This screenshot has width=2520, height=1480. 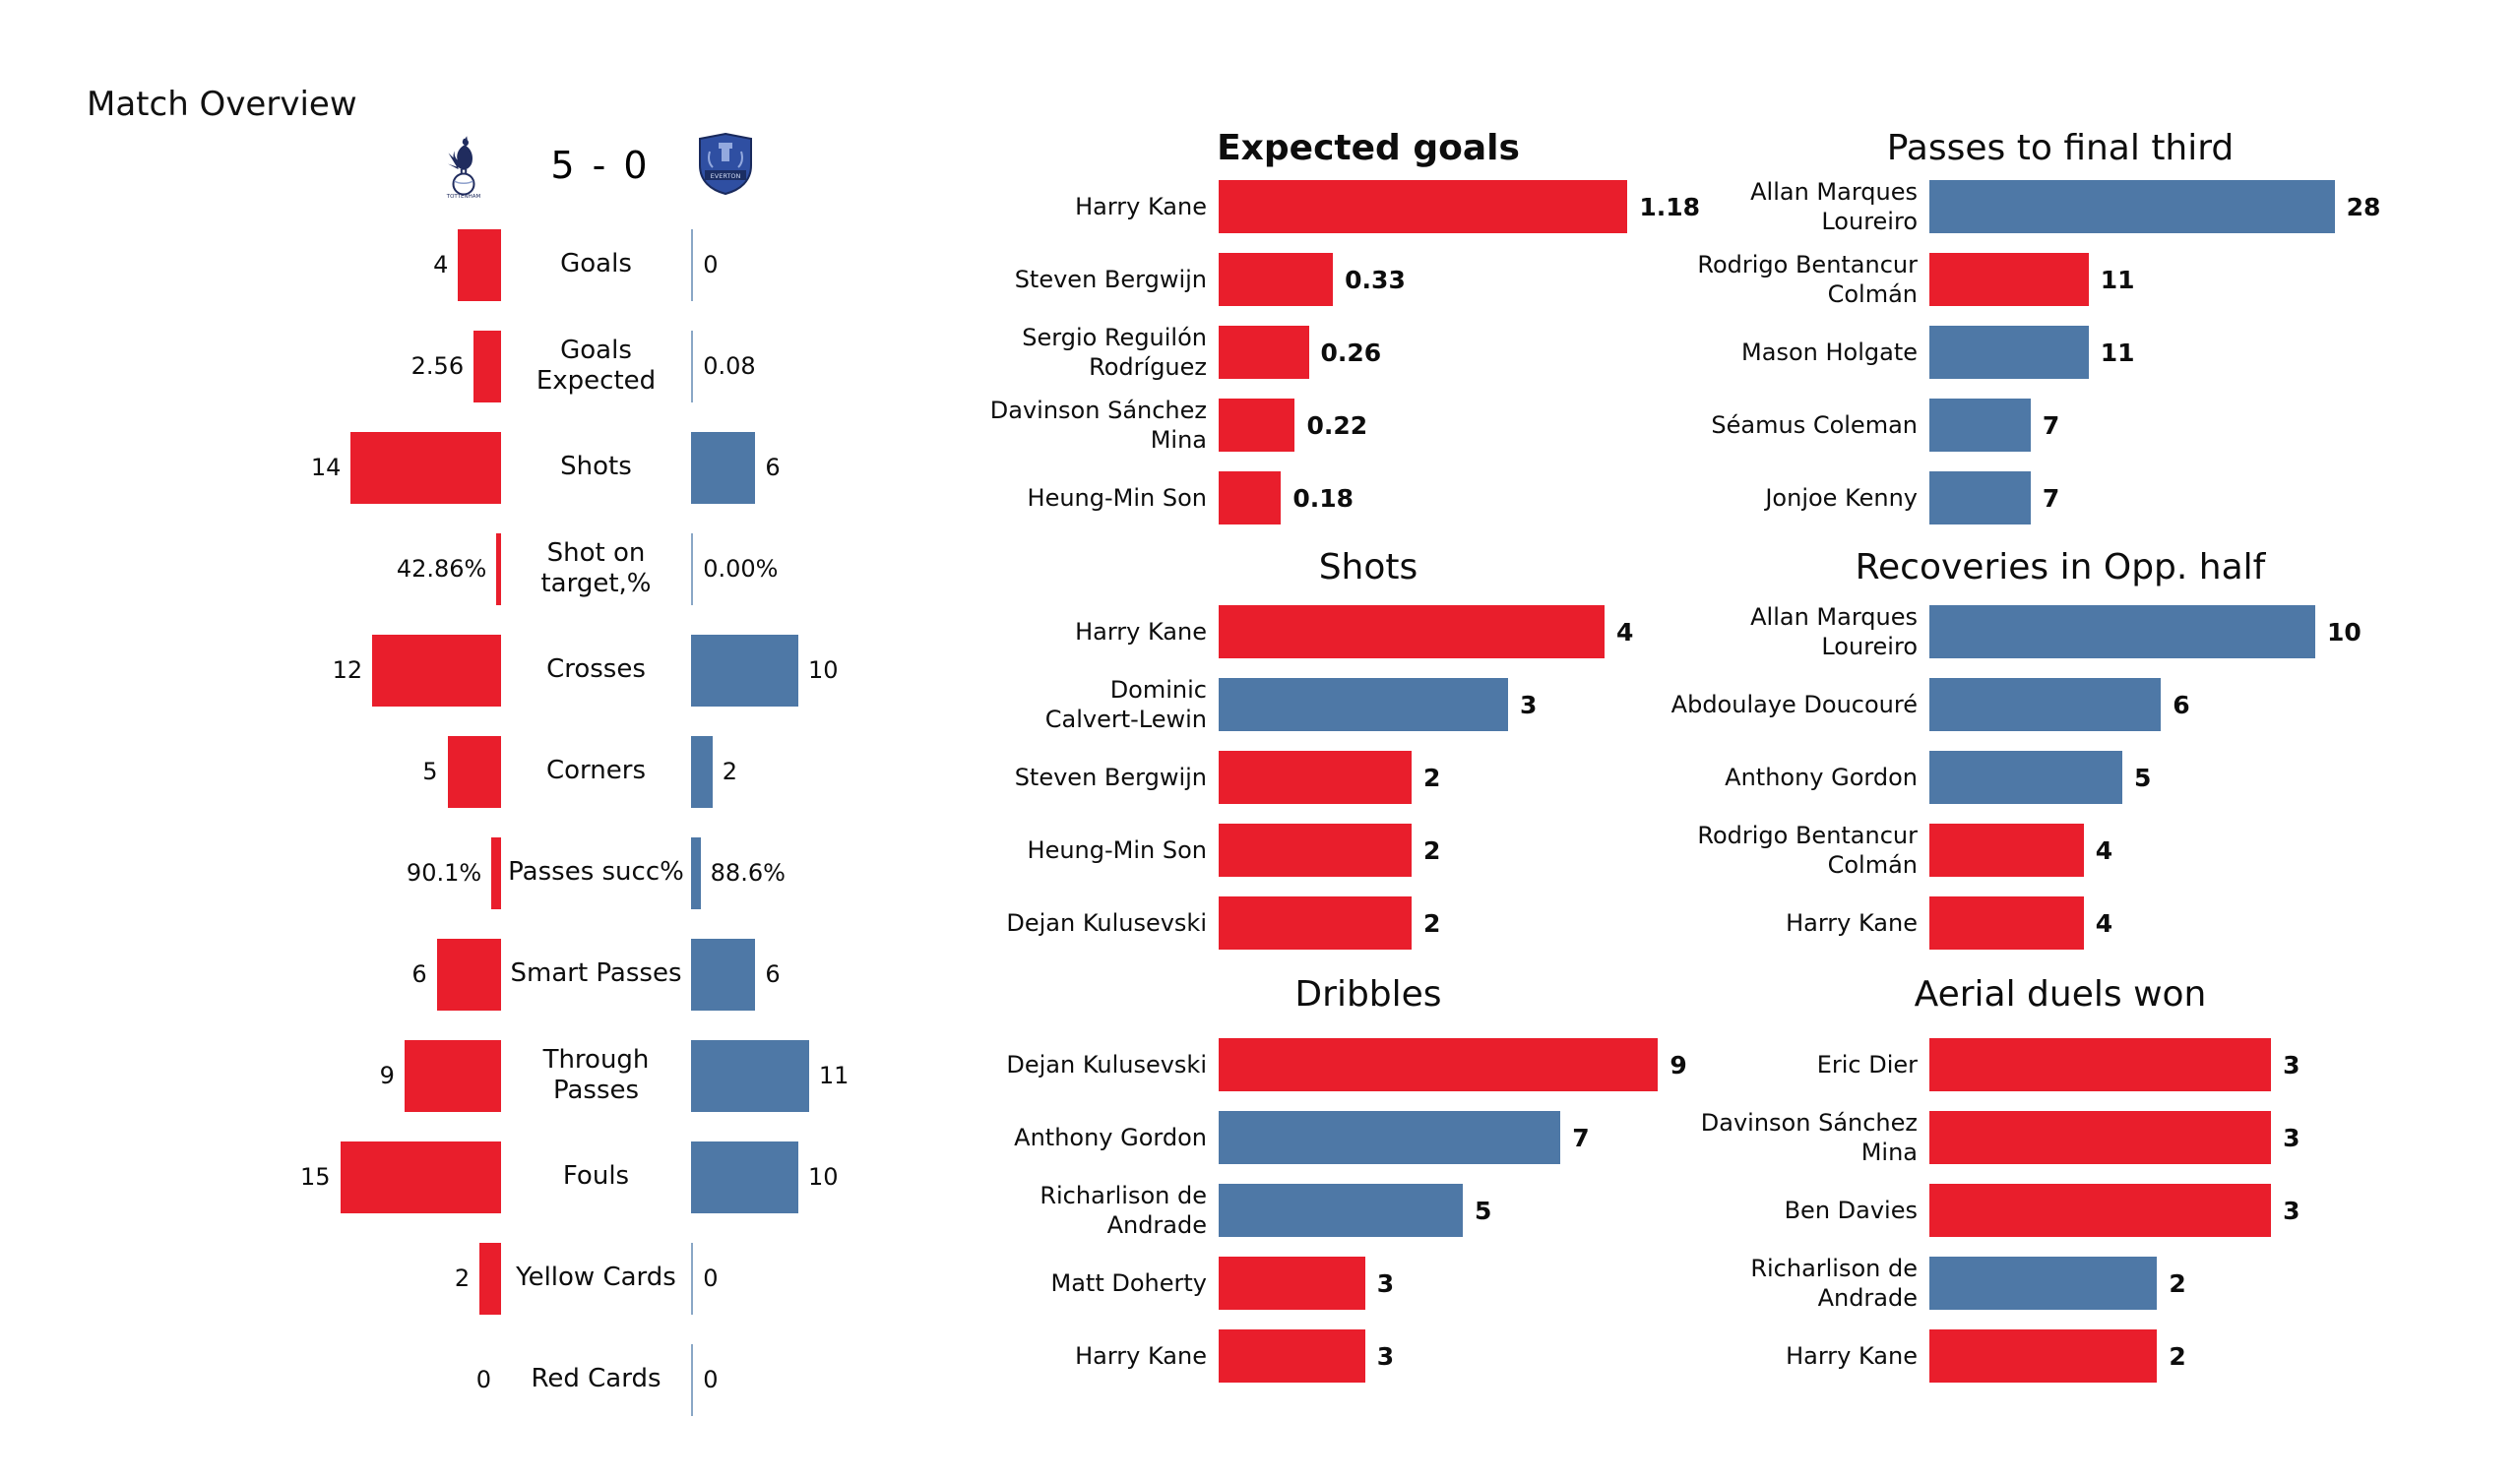 What do you see at coordinates (596, 1074) in the screenshot?
I see `overview-stat-label: Through Passes` at bounding box center [596, 1074].